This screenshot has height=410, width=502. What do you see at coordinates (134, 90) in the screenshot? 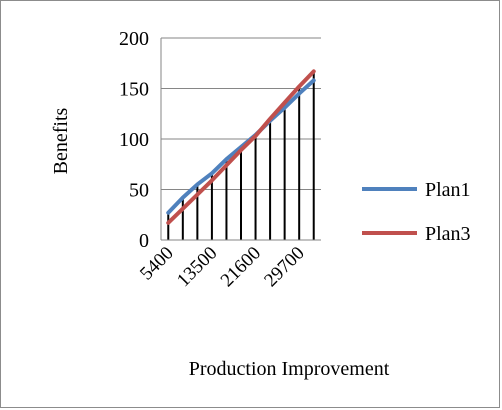
I see `y-tick-label: 150` at bounding box center [134, 90].